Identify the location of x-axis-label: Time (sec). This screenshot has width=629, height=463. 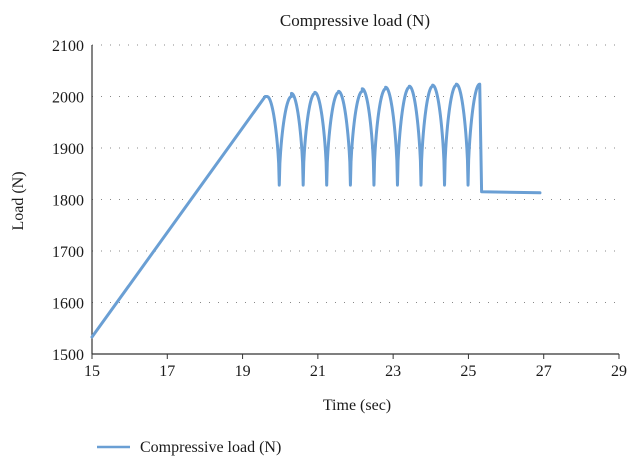
(357, 405).